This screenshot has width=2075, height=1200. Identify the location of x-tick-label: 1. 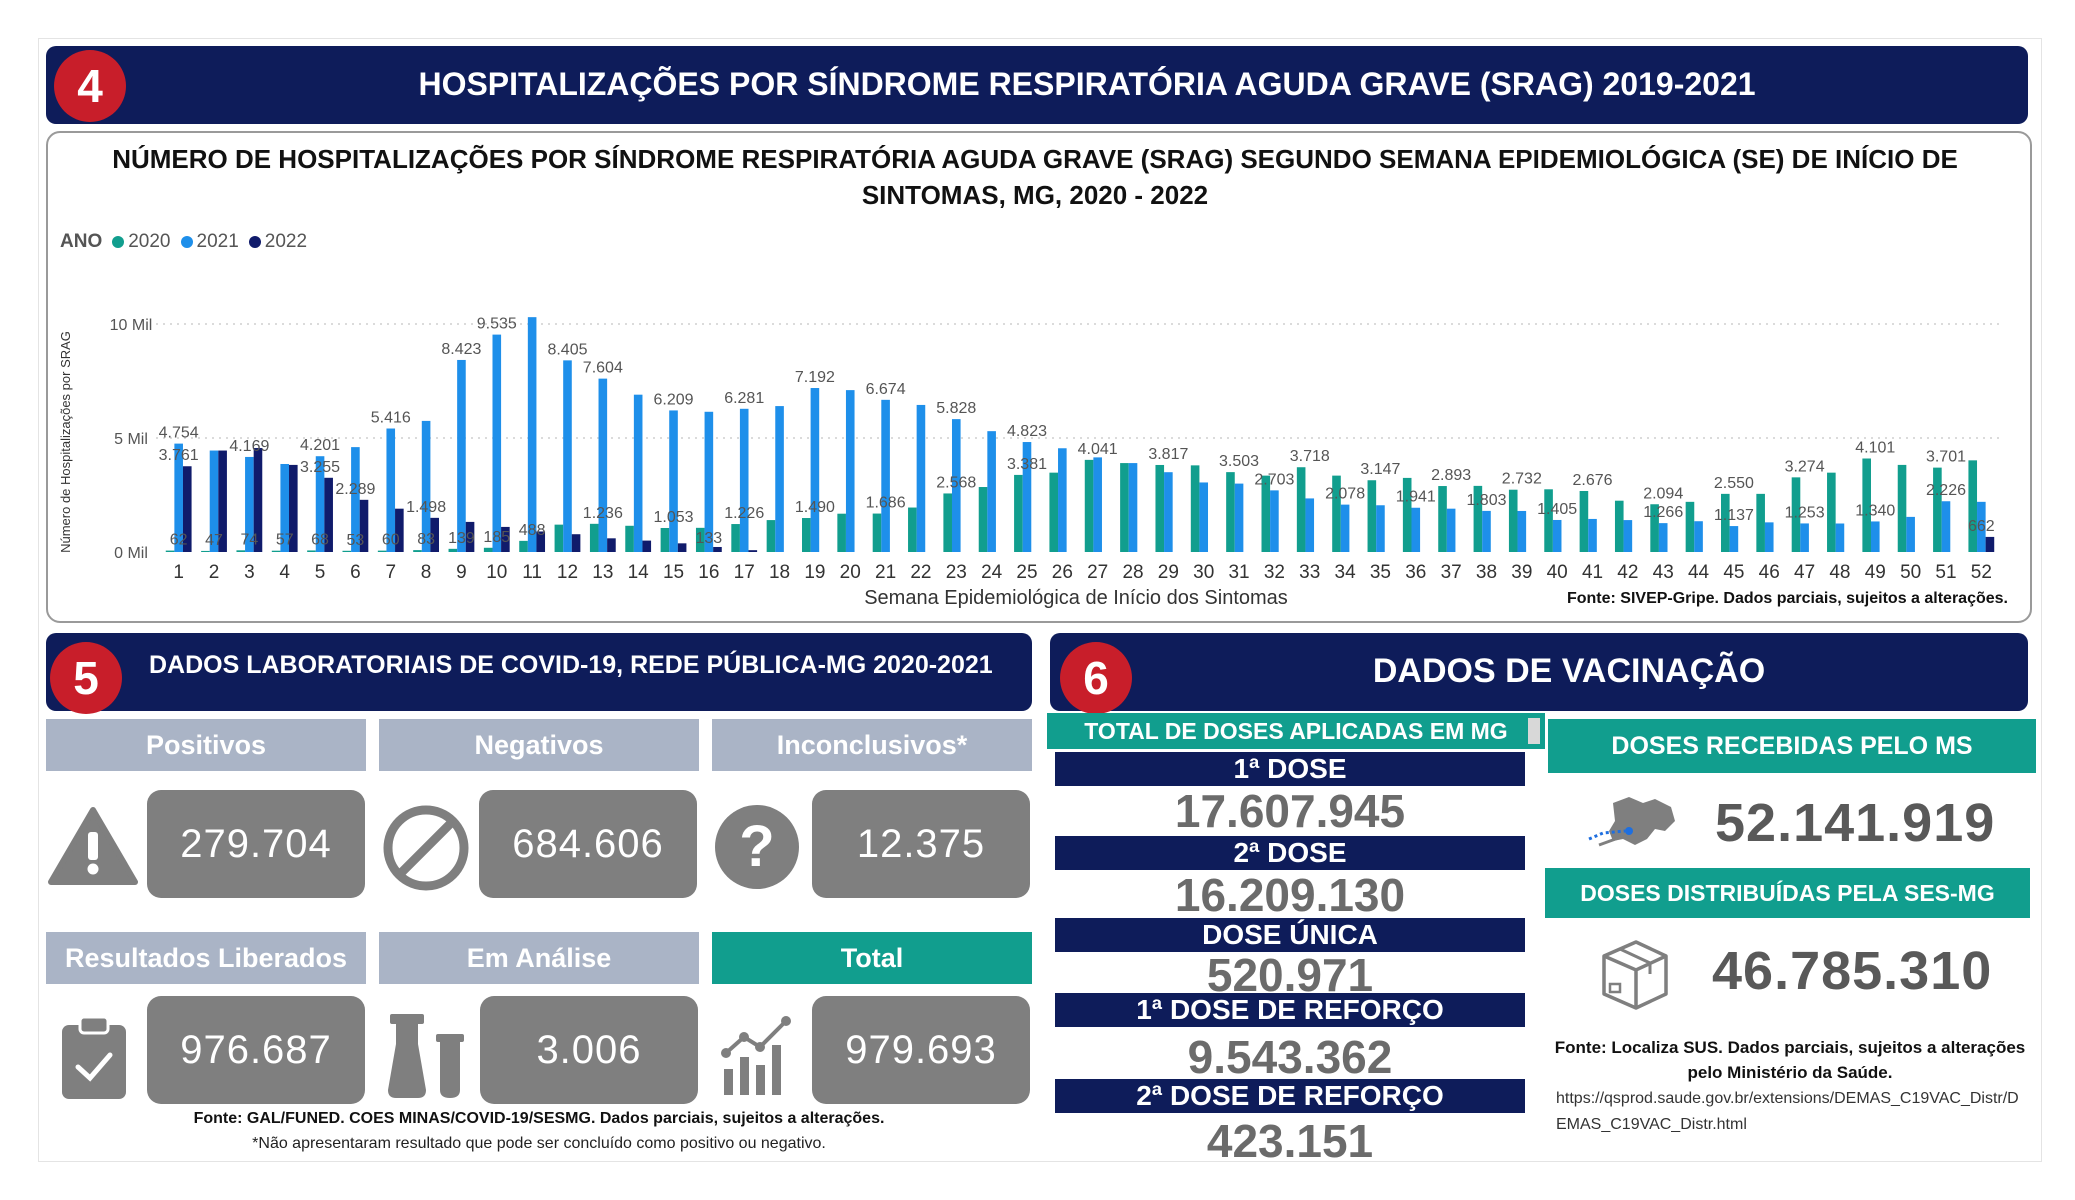
(178, 572).